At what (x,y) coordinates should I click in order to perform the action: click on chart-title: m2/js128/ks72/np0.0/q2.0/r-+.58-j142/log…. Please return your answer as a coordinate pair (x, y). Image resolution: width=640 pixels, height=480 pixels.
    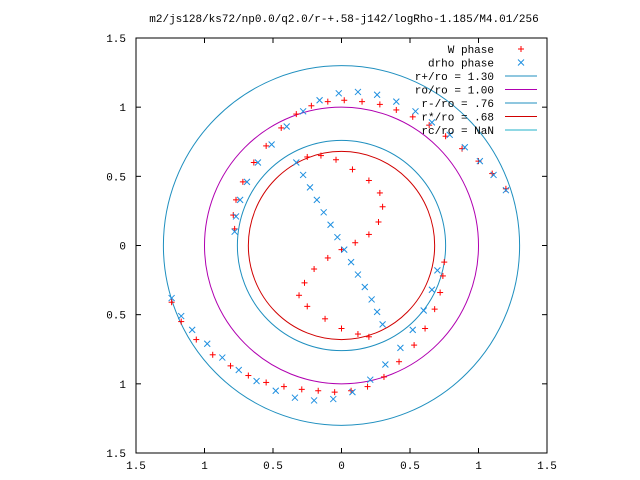
    Looking at the image, I should click on (343, 20).